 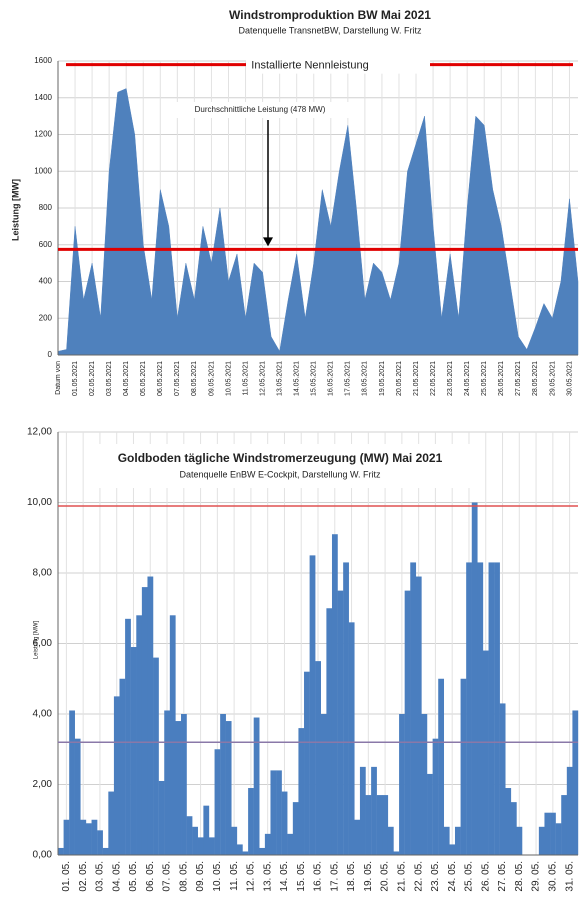 What do you see at coordinates (467, 378) in the screenshot?
I see `x-tick-label: 24.05.2021` at bounding box center [467, 378].